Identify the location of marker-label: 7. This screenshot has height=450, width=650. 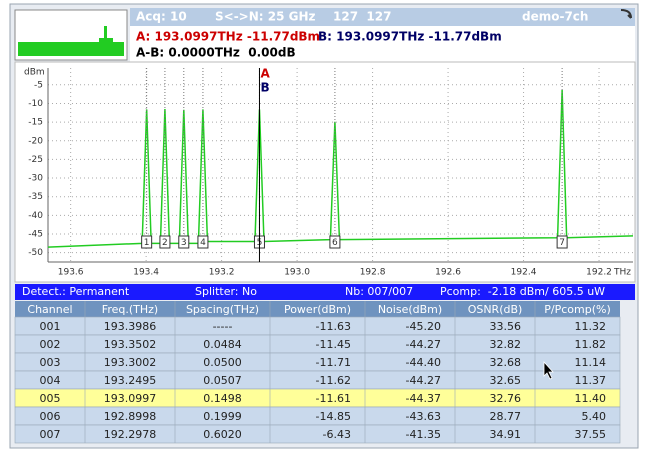
(562, 243).